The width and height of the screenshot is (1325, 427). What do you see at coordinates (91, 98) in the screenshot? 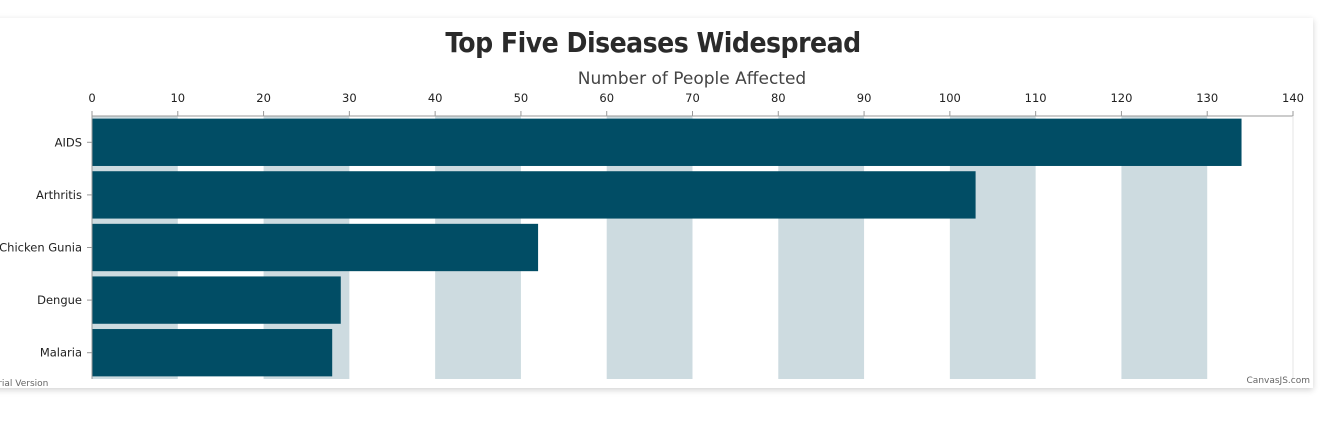
I see `x-tick-label: 0` at bounding box center [91, 98].